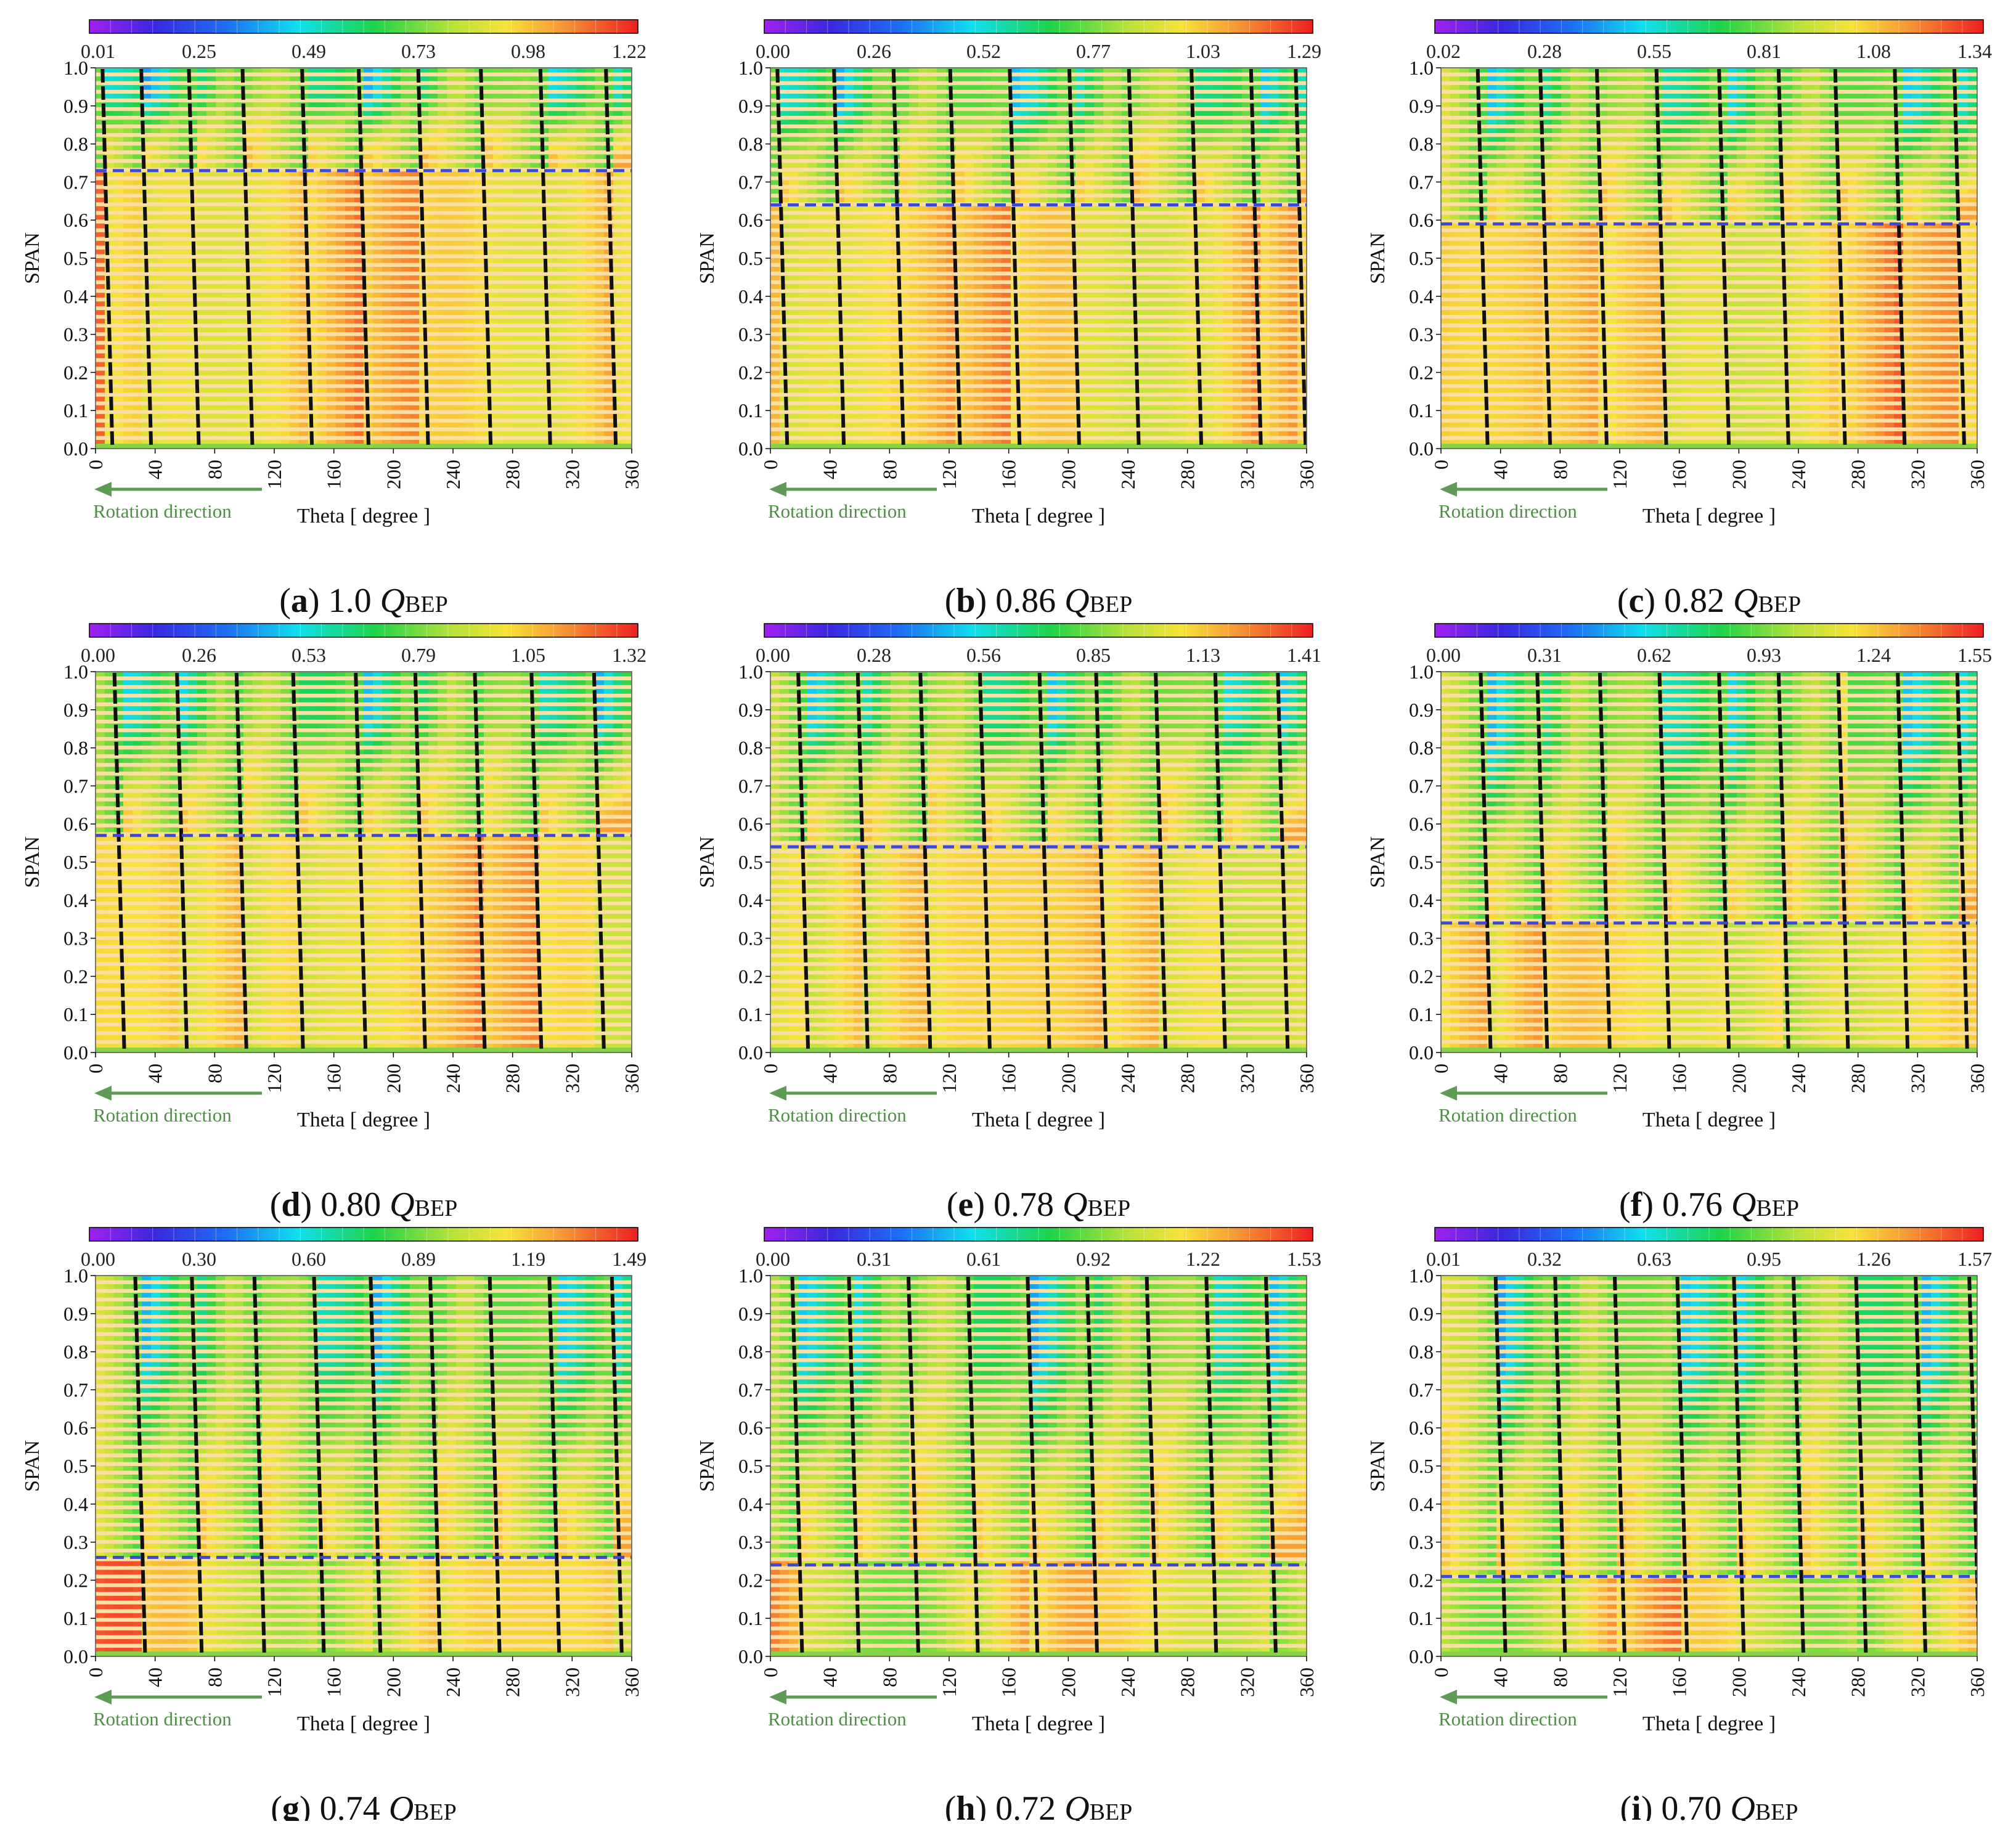 This screenshot has height=1824, width=2016. What do you see at coordinates (632, 475) in the screenshot?
I see `x-tick-label: 360` at bounding box center [632, 475].